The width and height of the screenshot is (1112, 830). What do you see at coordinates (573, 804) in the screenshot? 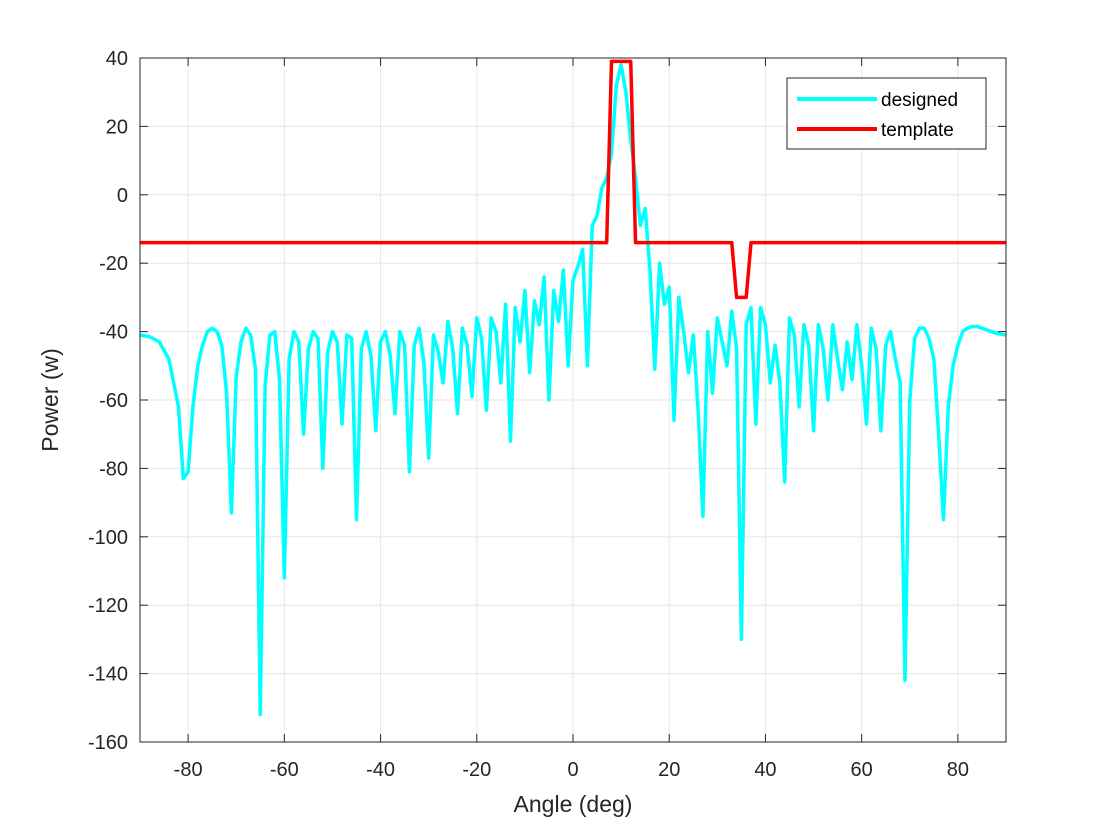
I see `x-axis-label: Angle (deg)` at bounding box center [573, 804].